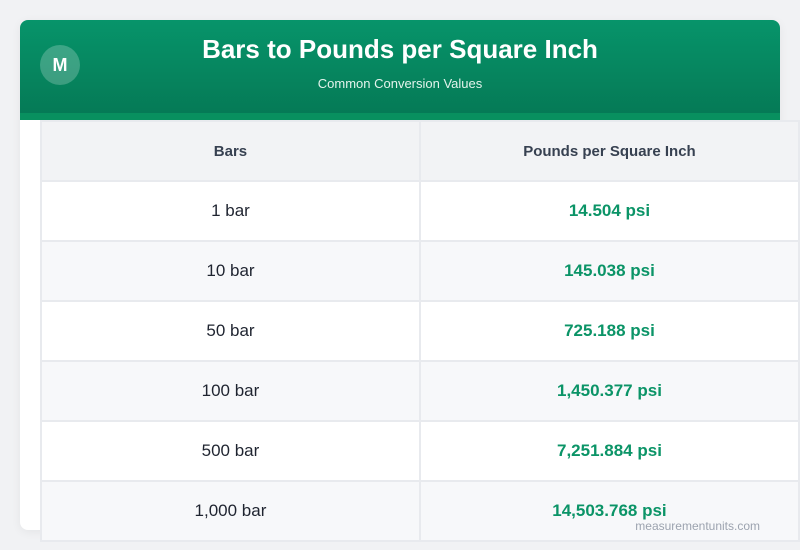 The width and height of the screenshot is (800, 550). Describe the element at coordinates (609, 151) in the screenshot. I see `column-header-psi: Pounds per Square Inch` at that location.